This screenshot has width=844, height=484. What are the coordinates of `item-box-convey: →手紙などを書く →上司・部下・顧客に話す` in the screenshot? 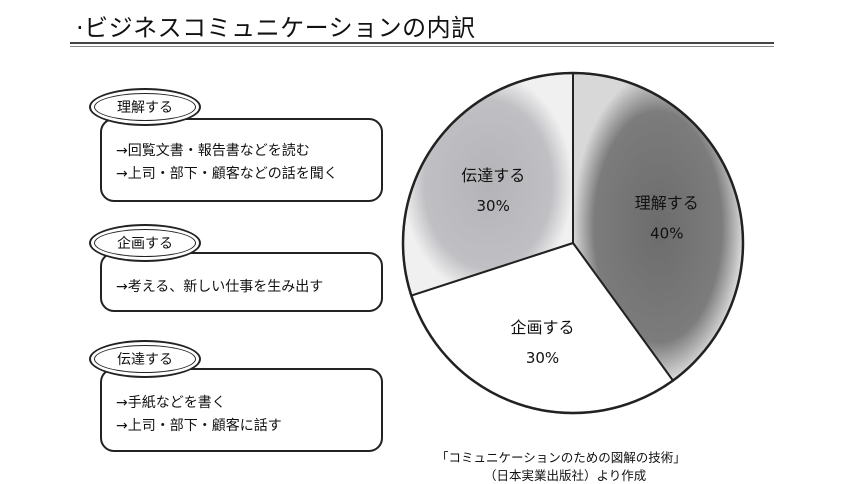 It's located at (241, 410).